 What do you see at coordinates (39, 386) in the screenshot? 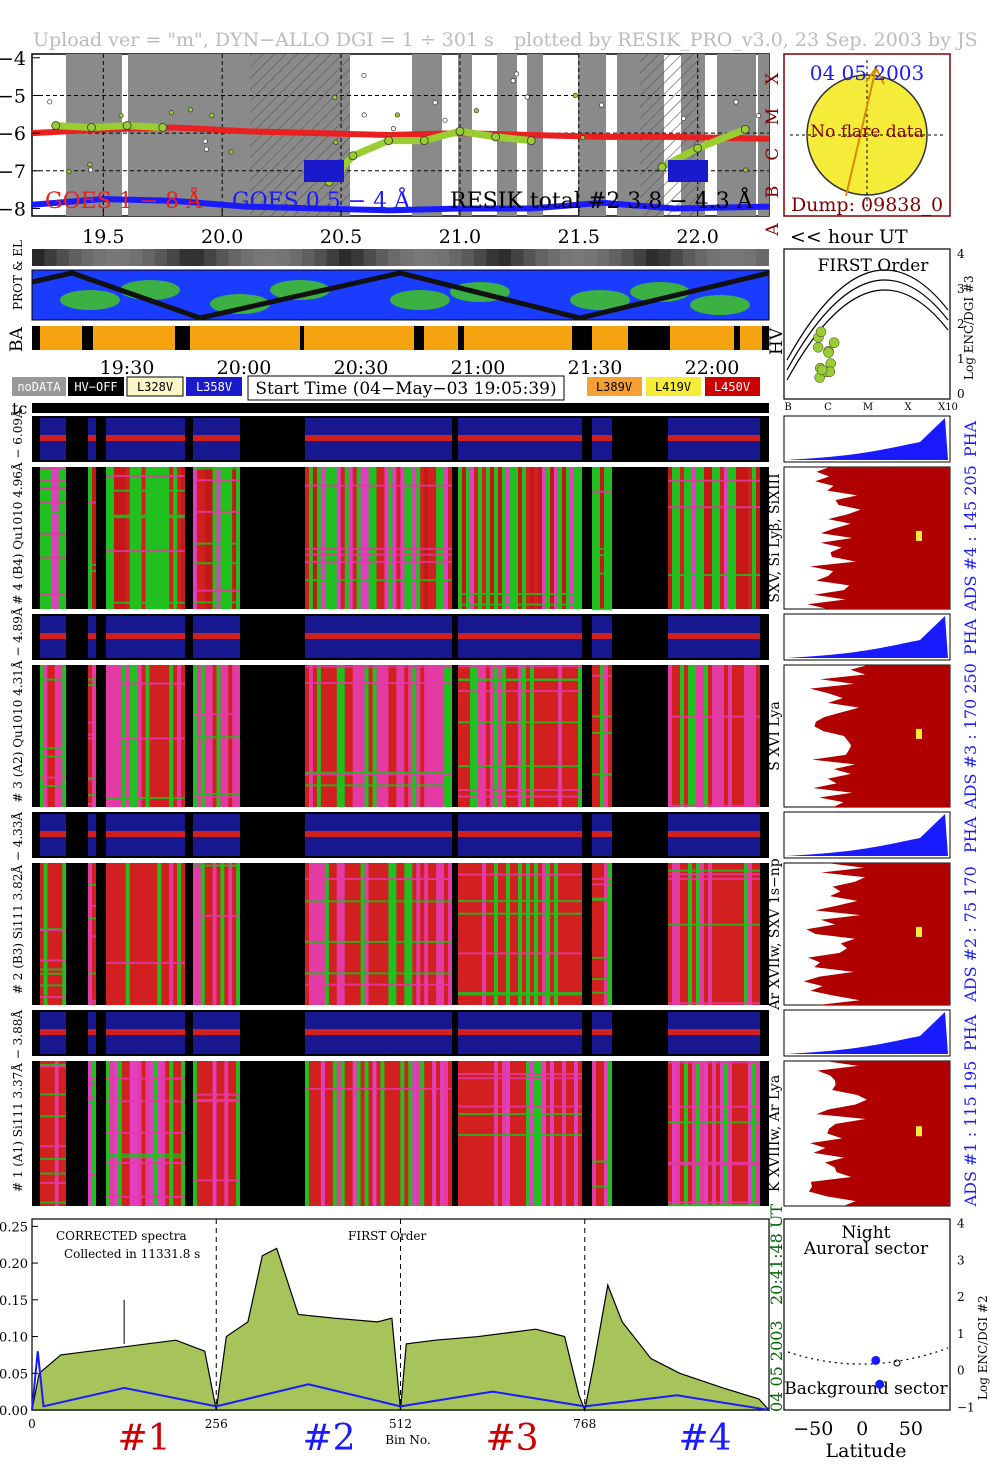
I see `legend-nodata-swatch` at bounding box center [39, 386].